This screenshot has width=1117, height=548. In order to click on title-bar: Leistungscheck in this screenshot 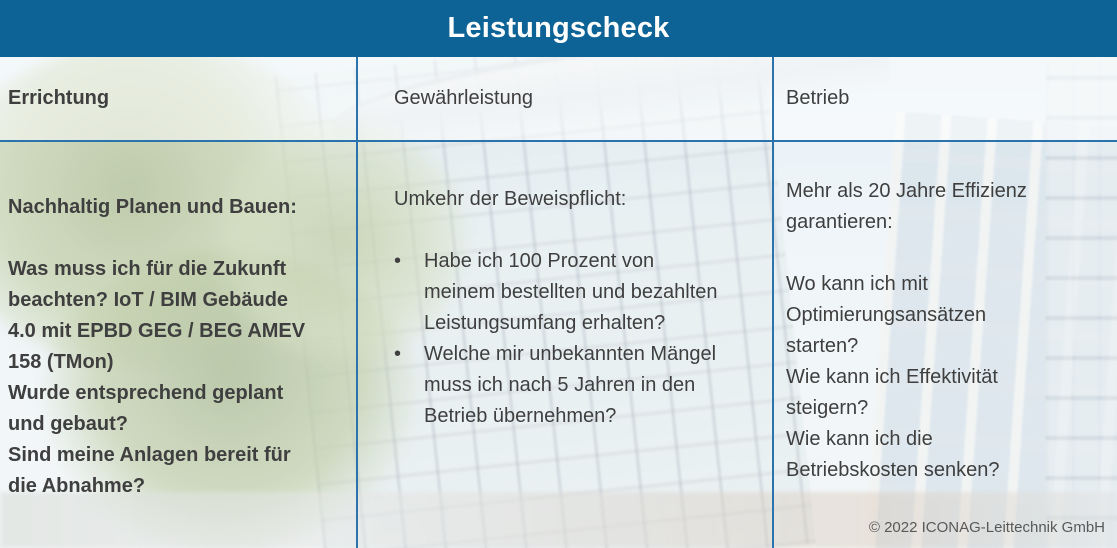, I will do `click(558, 28)`.